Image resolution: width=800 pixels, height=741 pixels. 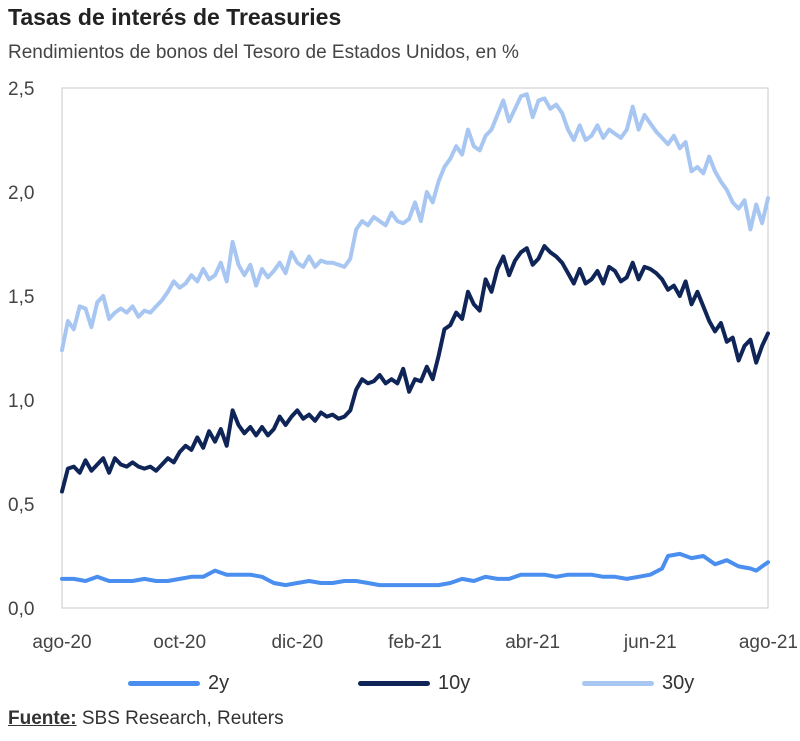 I want to click on source-text: SBS Research, Reuters, so click(x=180, y=718).